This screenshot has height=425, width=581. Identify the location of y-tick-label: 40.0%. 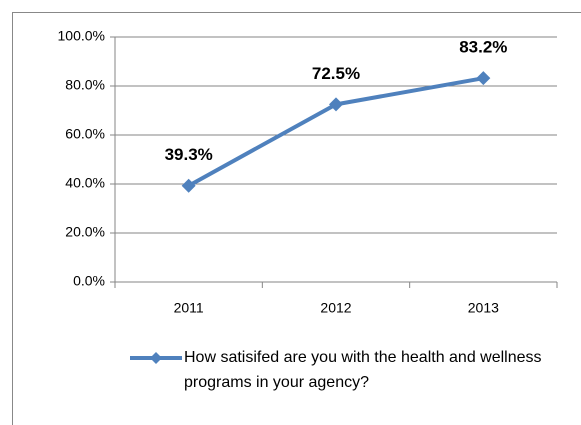
(85, 183).